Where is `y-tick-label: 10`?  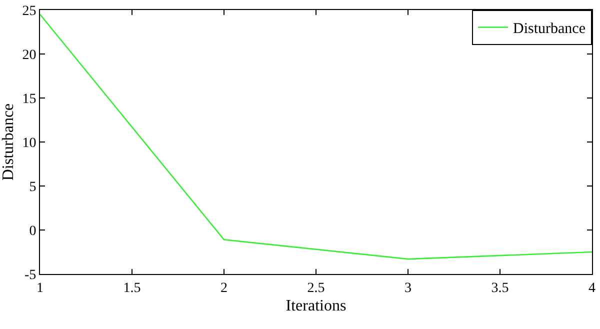 y-tick-label: 10 is located at coordinates (29, 143).